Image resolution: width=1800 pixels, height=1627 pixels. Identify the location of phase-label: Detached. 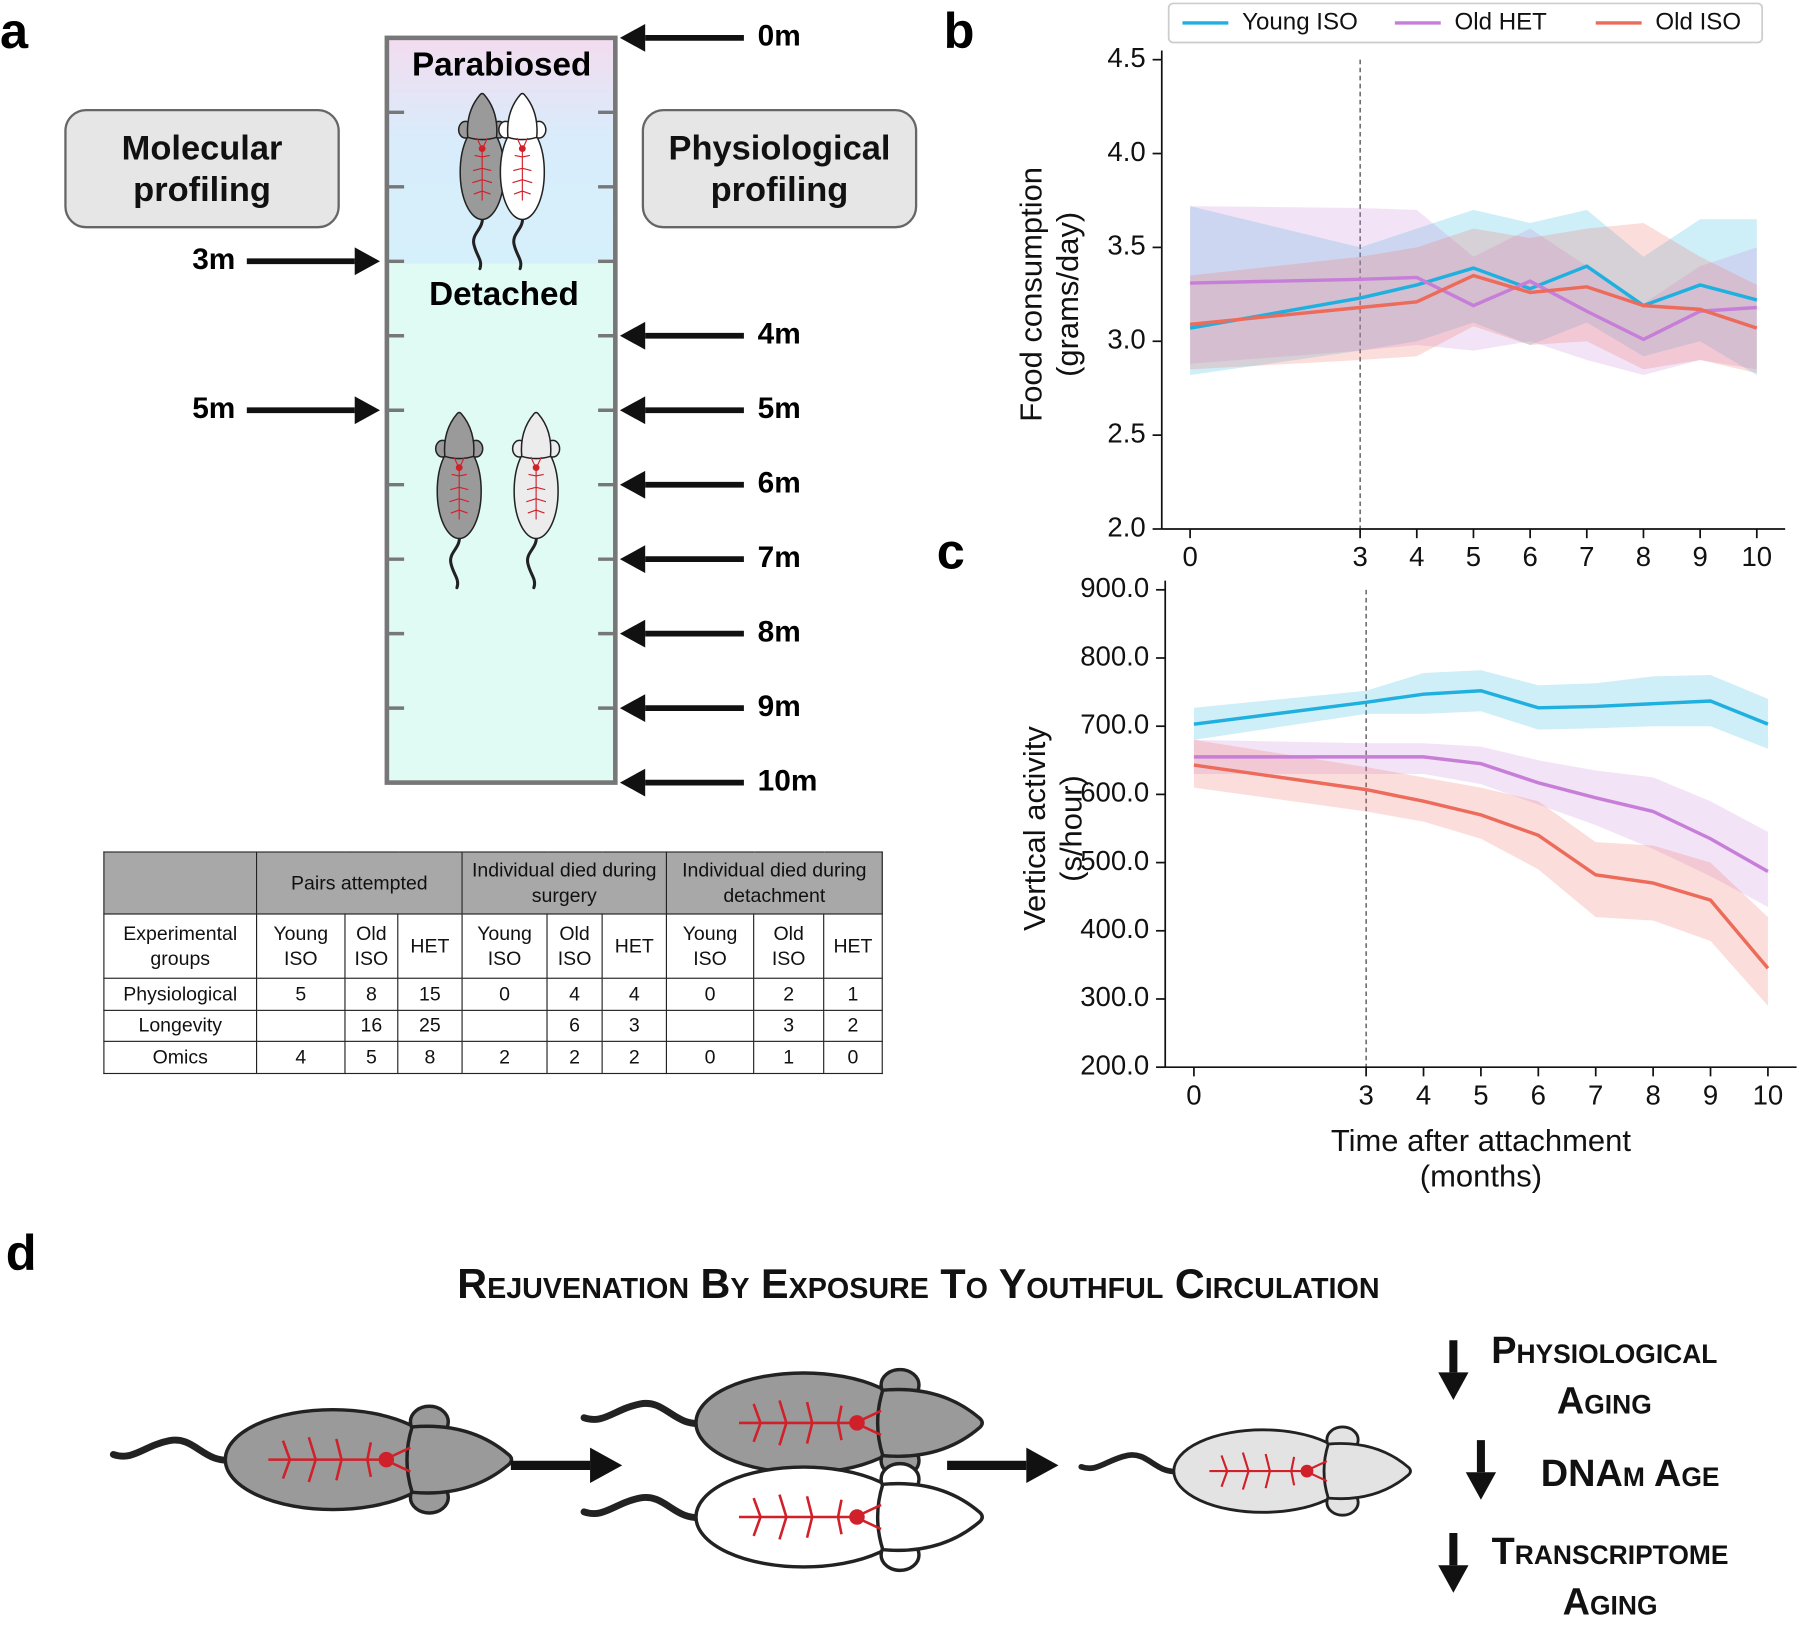
(504, 294).